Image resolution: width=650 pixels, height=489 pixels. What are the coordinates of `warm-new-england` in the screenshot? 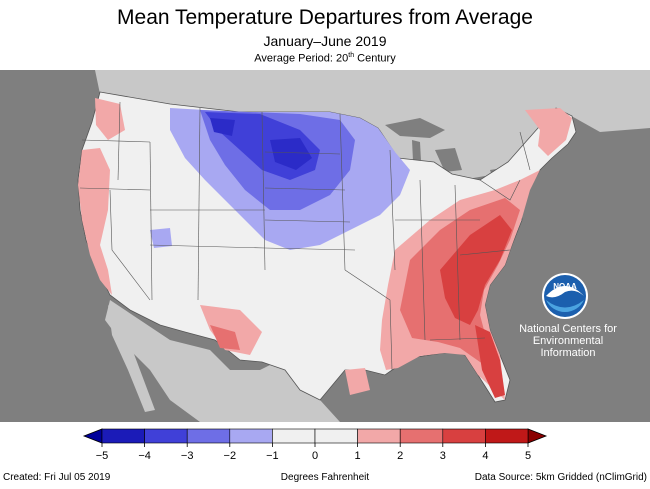 It's located at (548, 132).